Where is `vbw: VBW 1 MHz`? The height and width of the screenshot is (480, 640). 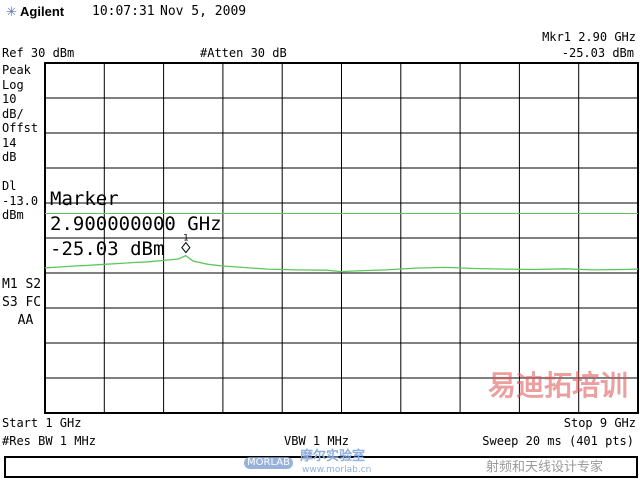
vbw: VBW 1 MHz is located at coordinates (317, 441).